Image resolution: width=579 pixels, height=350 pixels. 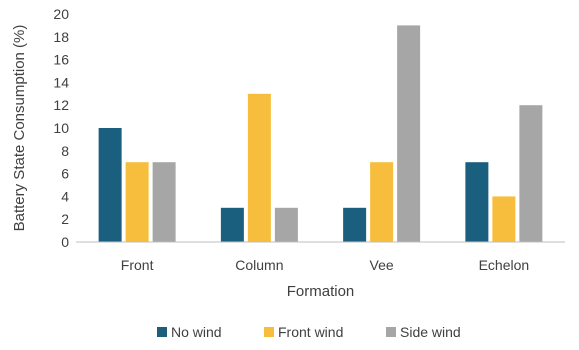 What do you see at coordinates (65, 242) in the screenshot?
I see `y-tick-label: 0` at bounding box center [65, 242].